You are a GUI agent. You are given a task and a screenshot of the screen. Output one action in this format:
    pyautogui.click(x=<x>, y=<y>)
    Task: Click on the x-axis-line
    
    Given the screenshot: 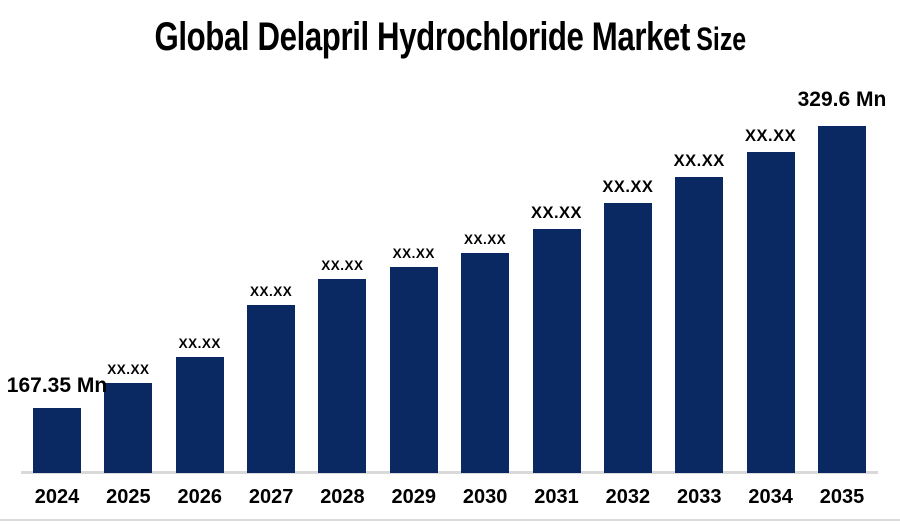 What is the action you would take?
    pyautogui.click(x=449, y=472)
    